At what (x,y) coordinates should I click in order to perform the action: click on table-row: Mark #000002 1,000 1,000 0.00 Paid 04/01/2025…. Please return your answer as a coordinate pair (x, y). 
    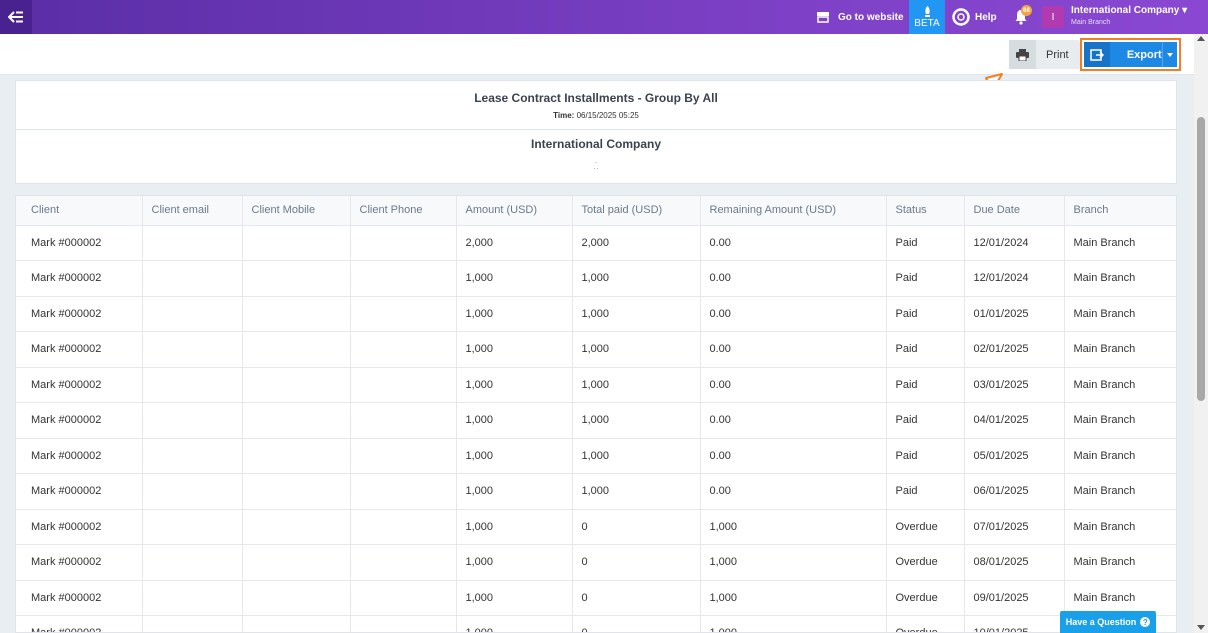
    Looking at the image, I should click on (596, 420).